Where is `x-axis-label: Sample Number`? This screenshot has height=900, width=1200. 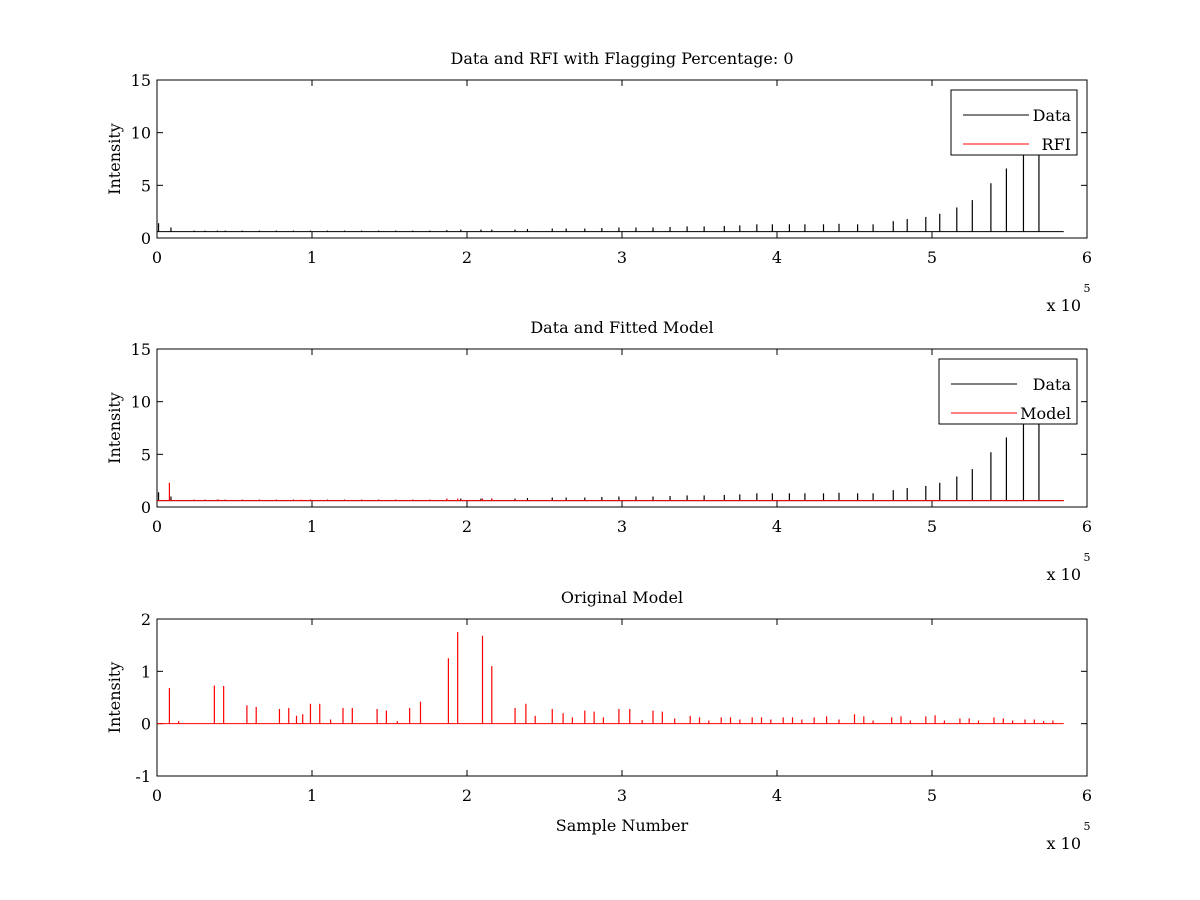 x-axis-label: Sample Number is located at coordinates (622, 825).